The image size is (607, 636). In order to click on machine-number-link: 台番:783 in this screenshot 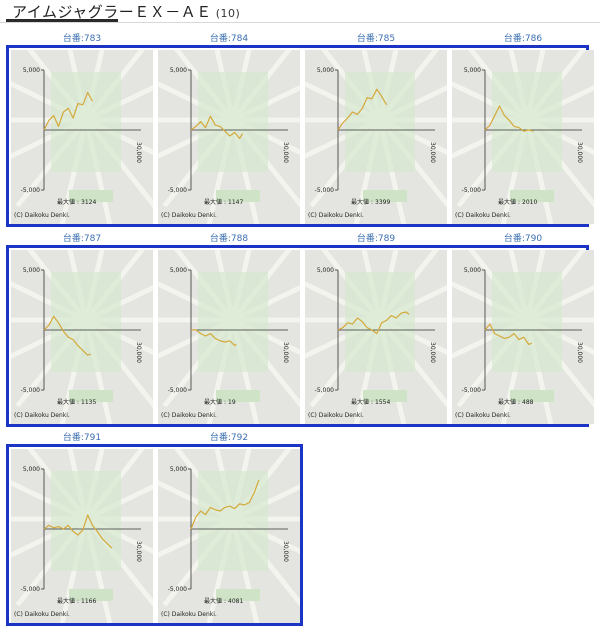, I will do `click(82, 39)`.